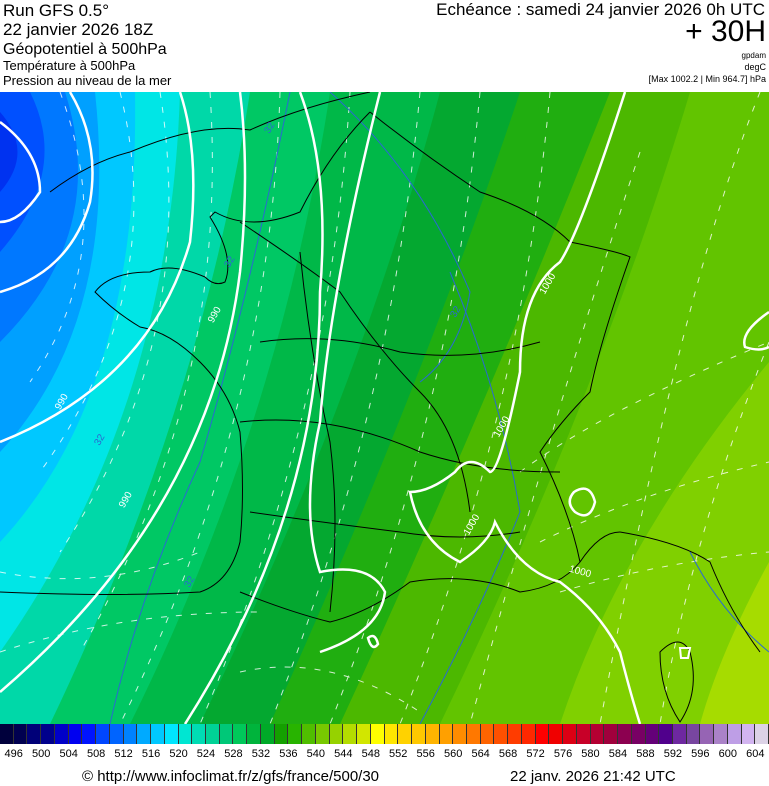 The image size is (769, 786). Describe the element at coordinates (600, 9) in the screenshot. I see `forecast-time: Echéance : samedi 24 janvier 2026 0h UTC` at that location.